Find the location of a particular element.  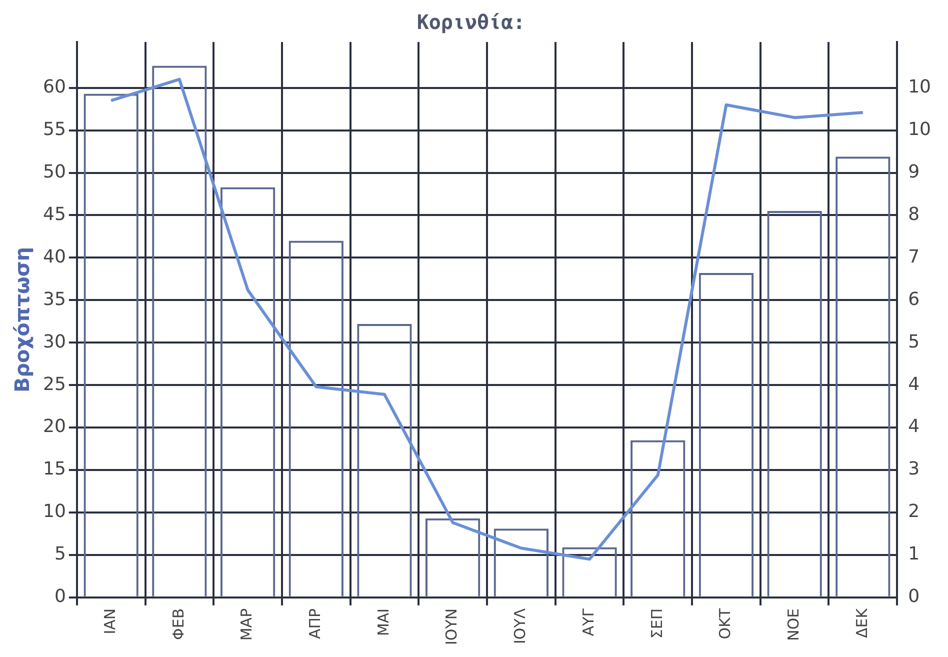

x-tick-label: ΟΚΤ is located at coordinates (725, 624).